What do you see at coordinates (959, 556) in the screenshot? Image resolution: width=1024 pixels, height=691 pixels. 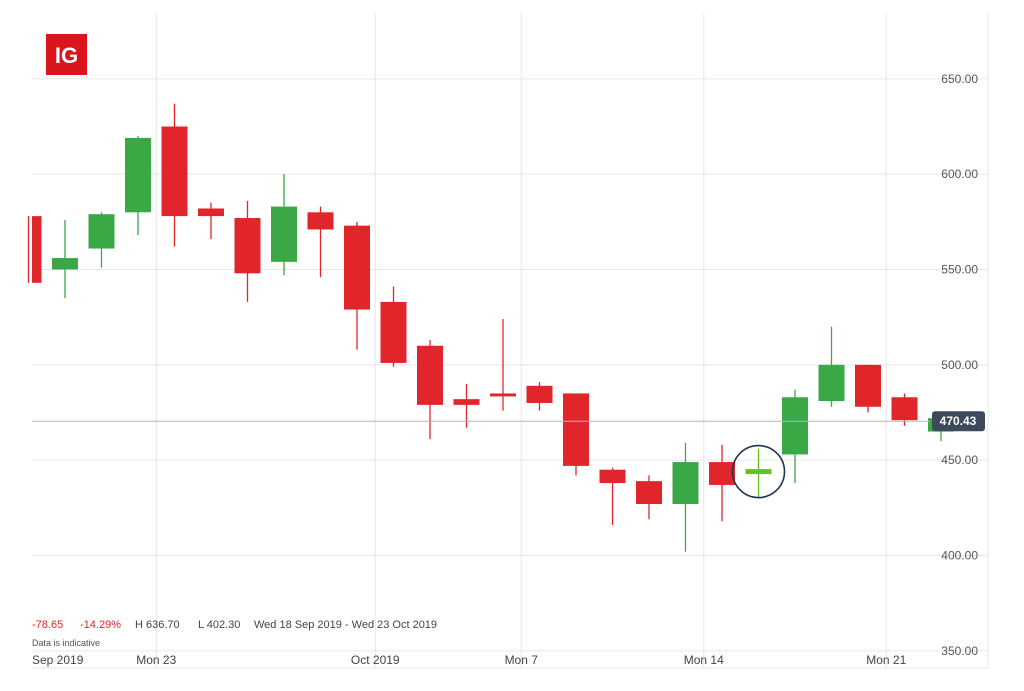 I see `price-tick-label: 400.00` at bounding box center [959, 556].